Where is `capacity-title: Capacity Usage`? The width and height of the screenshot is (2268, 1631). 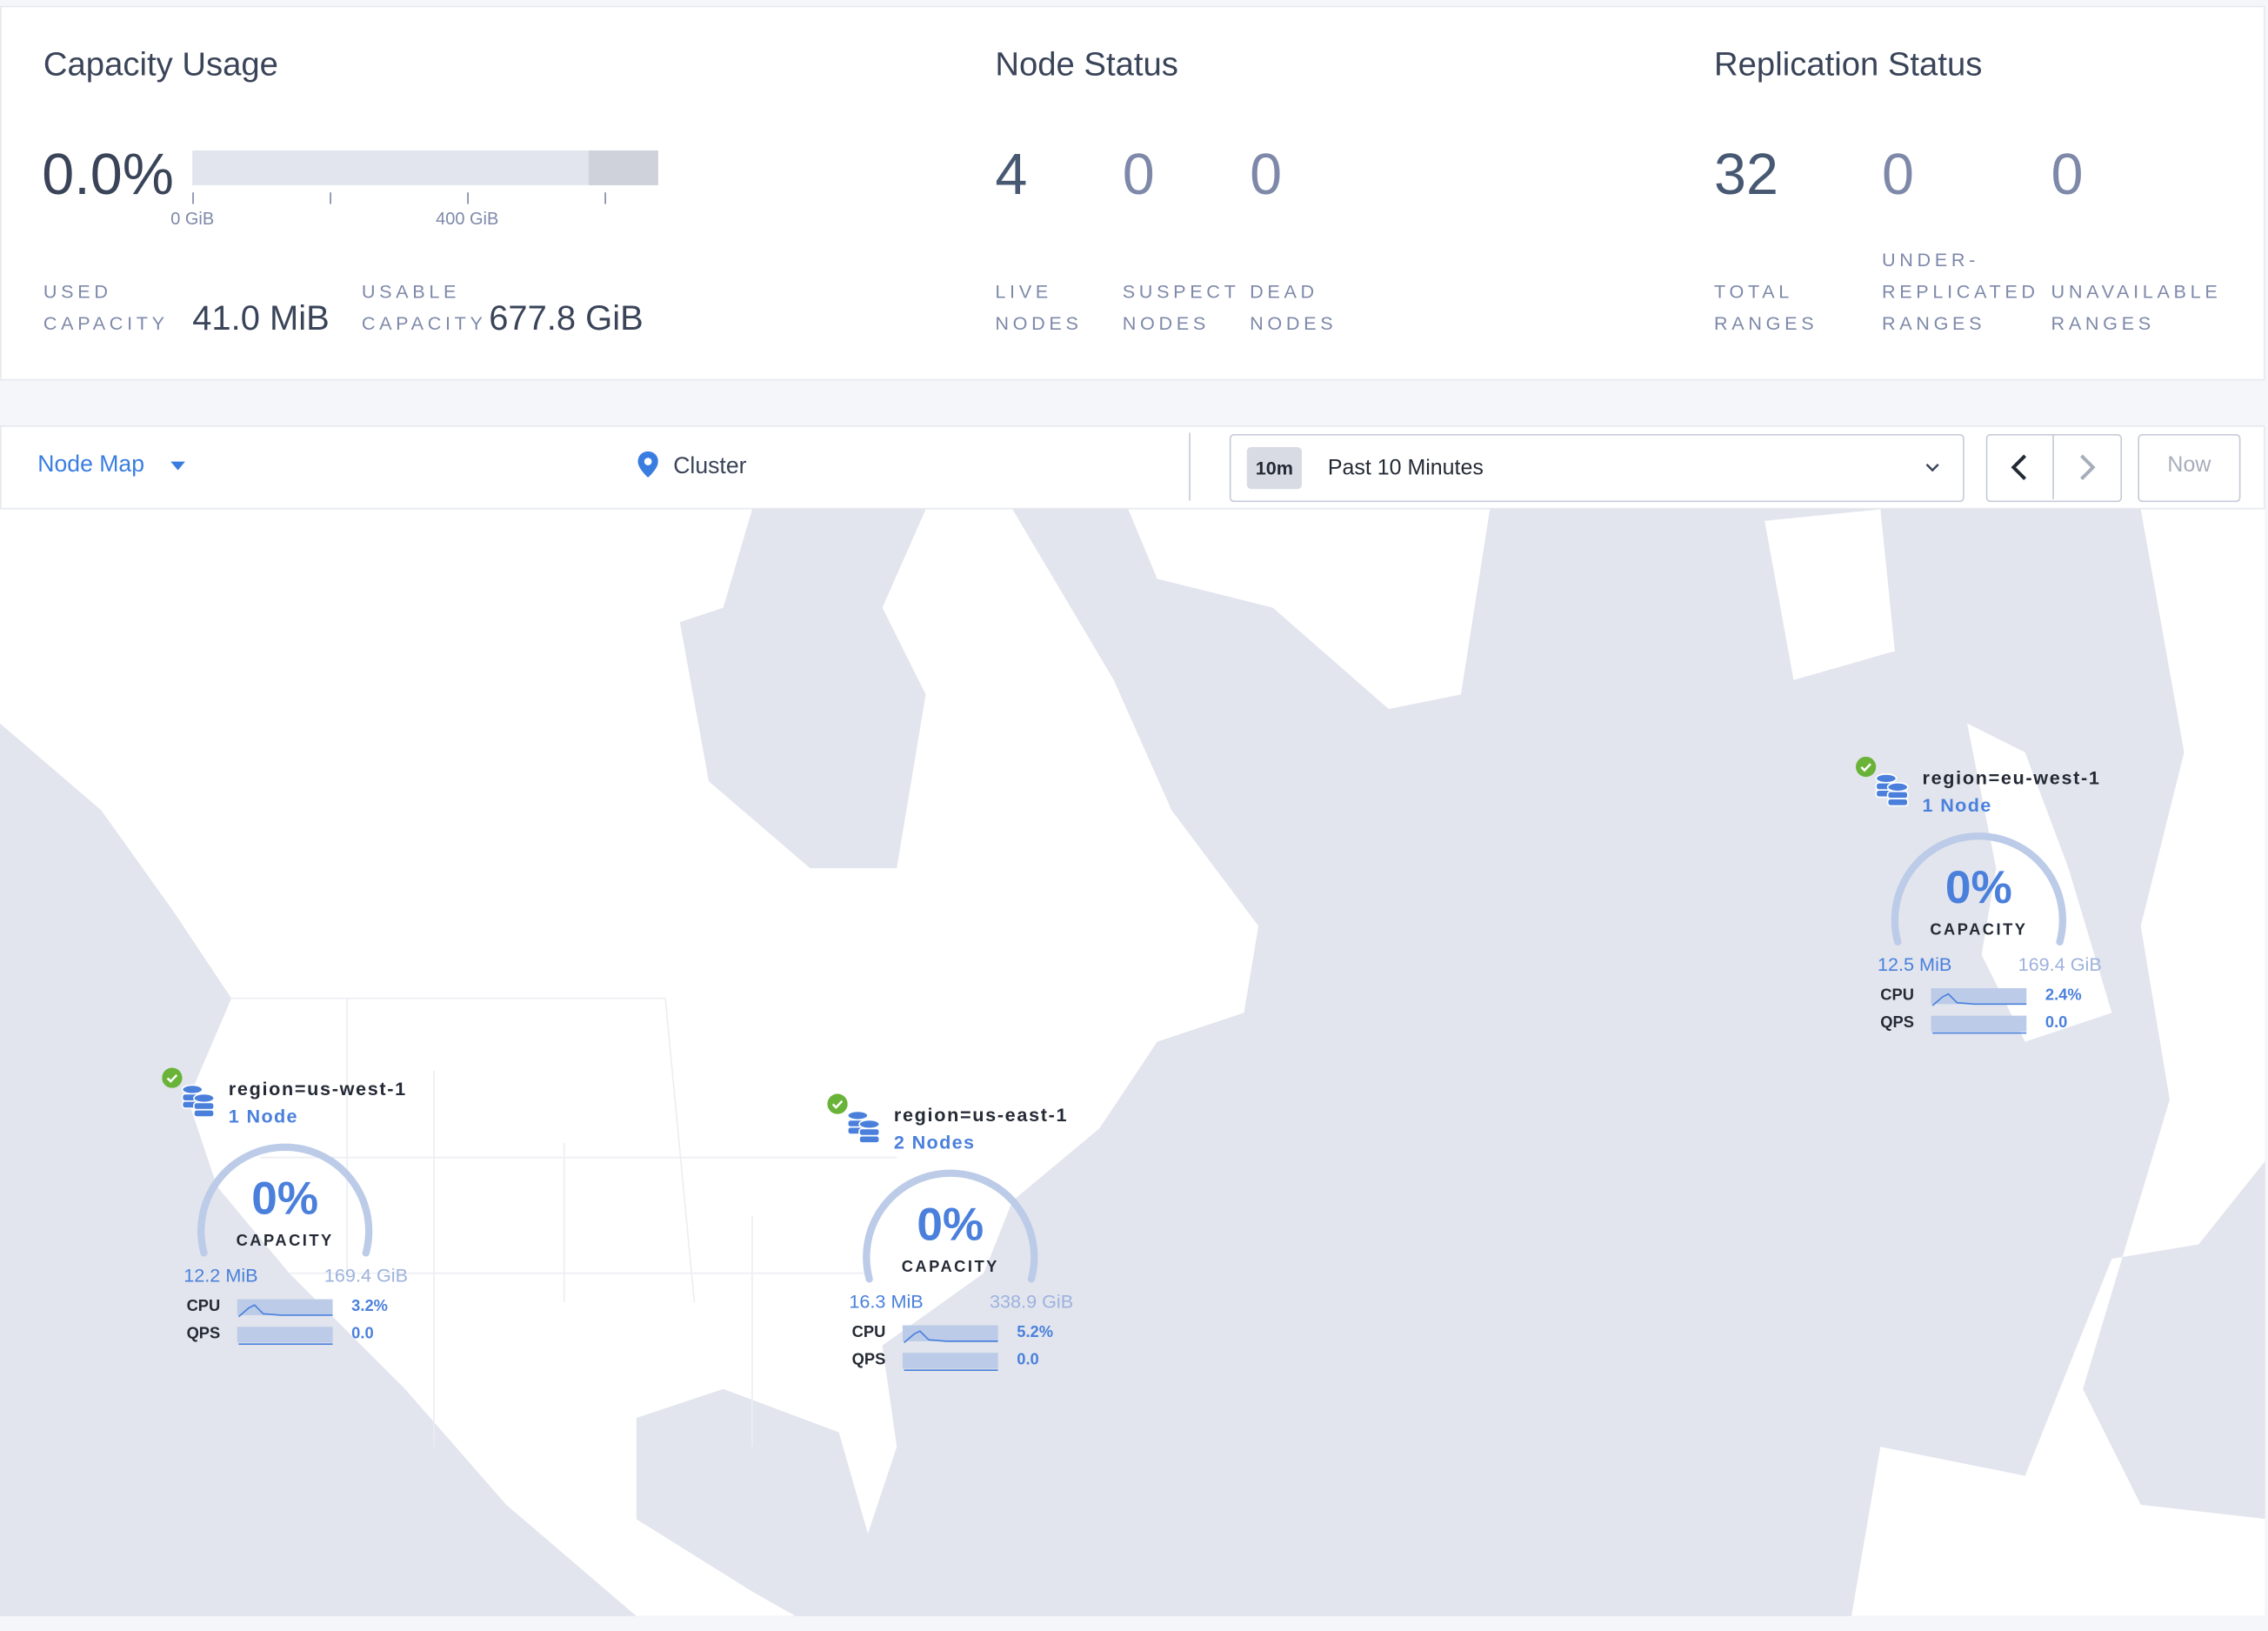 capacity-title: Capacity Usage is located at coordinates (160, 63).